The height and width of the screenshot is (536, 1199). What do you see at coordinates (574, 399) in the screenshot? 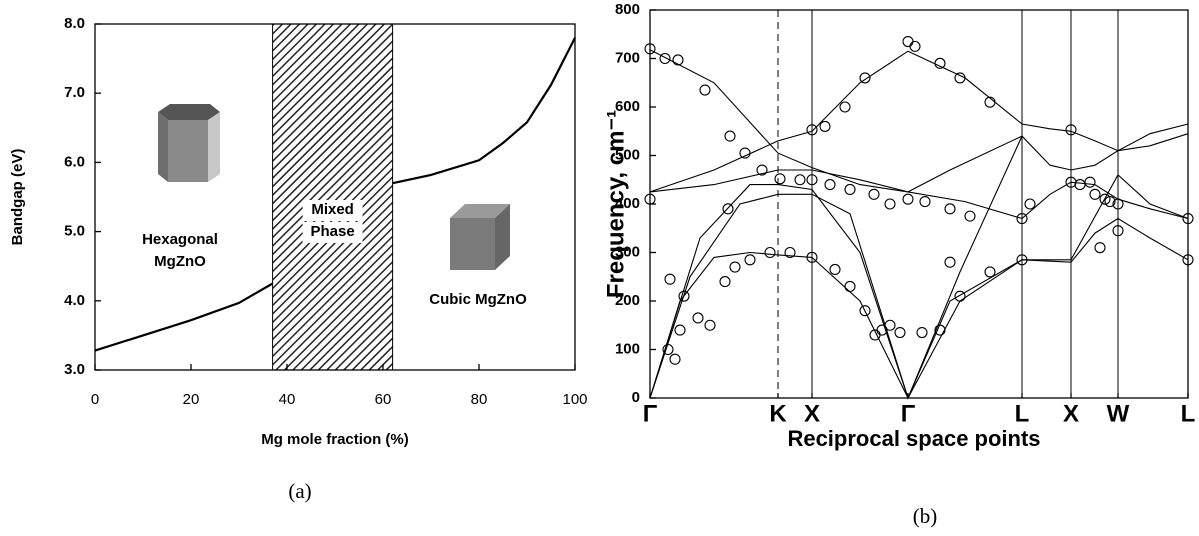
I see `x-tick-label: 100` at bounding box center [574, 399].